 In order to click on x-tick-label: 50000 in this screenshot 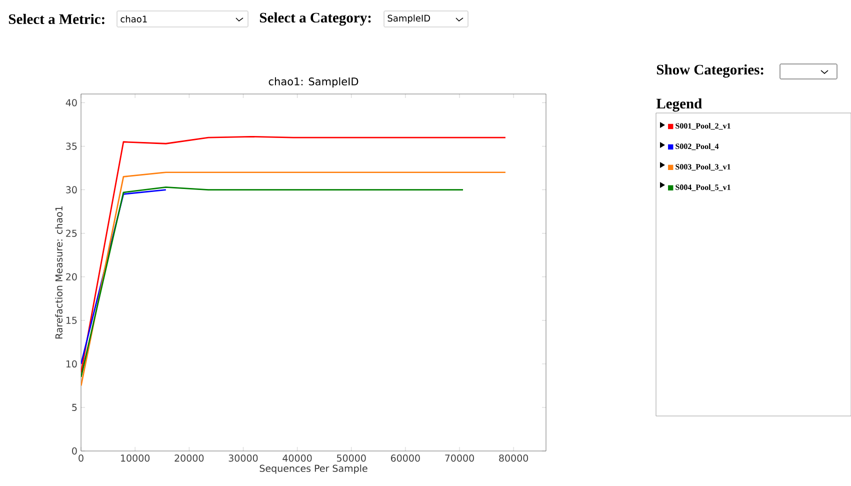, I will do `click(351, 458)`.